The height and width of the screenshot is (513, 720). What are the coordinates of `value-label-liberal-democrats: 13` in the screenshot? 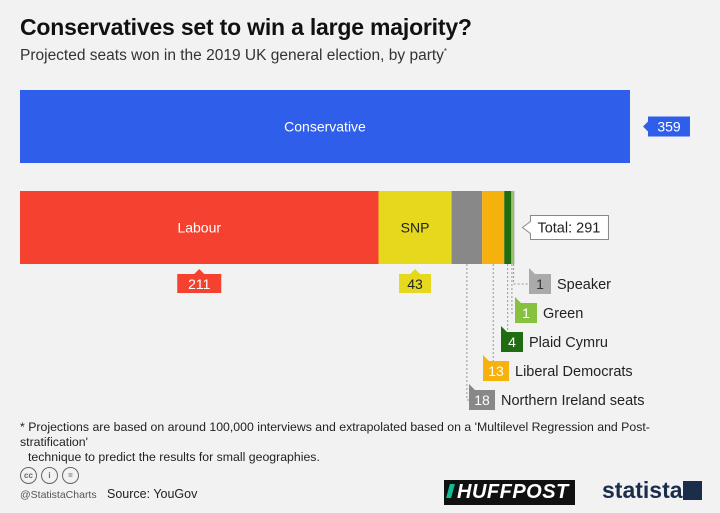 It's located at (496, 371).